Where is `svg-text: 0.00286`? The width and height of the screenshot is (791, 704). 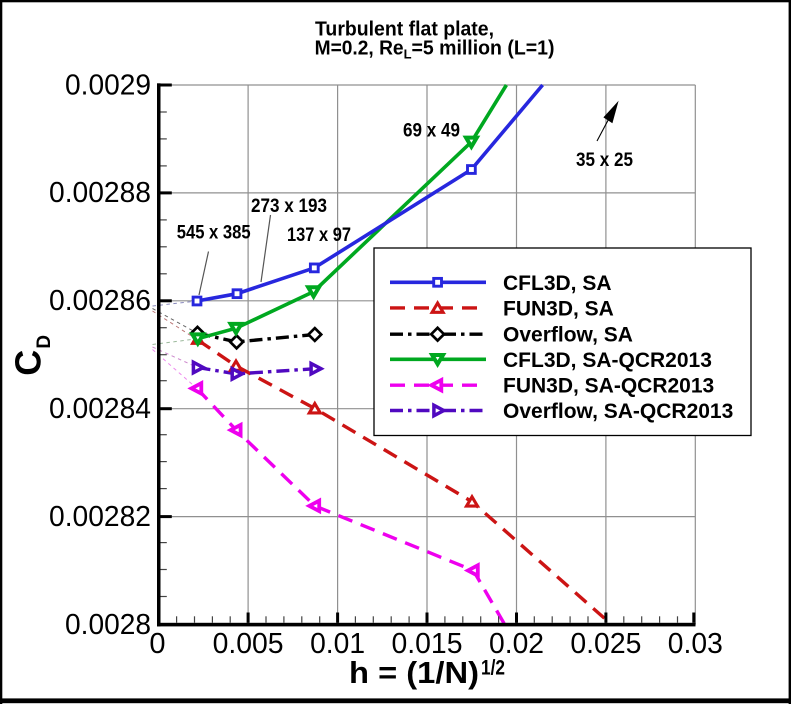
svg-text: 0.00286 is located at coordinates (100, 301).